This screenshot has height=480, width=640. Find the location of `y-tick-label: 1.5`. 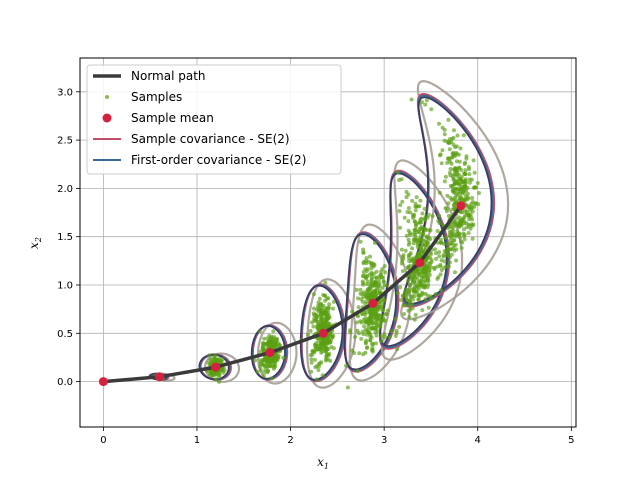

y-tick-label: 1.5 is located at coordinates (65, 237).